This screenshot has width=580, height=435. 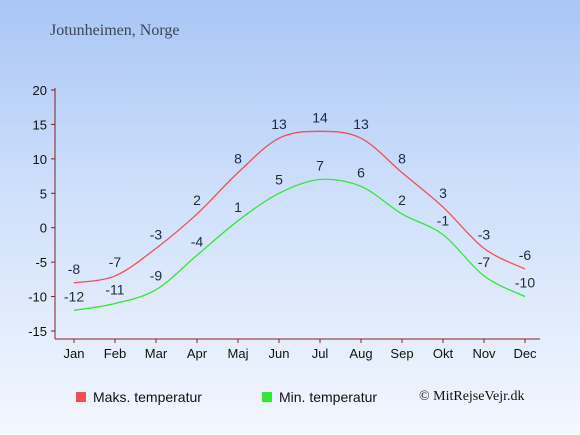 What do you see at coordinates (525, 255) in the screenshot?
I see `data-label-max: -6` at bounding box center [525, 255].